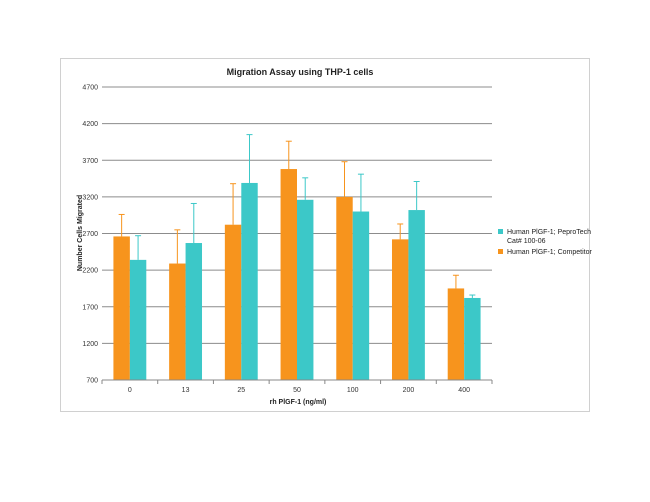 This screenshot has height=502, width=650. Describe the element at coordinates (526, 241) in the screenshot. I see `legend-label-line2: Cat# 100-06` at that location.